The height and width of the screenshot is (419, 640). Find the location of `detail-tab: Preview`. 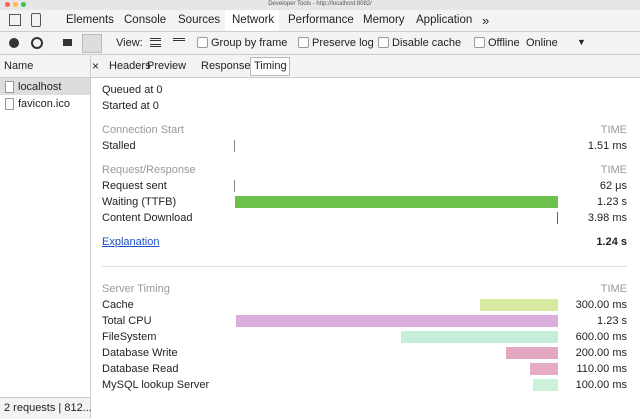

detail-tab: Preview is located at coordinates (167, 66).